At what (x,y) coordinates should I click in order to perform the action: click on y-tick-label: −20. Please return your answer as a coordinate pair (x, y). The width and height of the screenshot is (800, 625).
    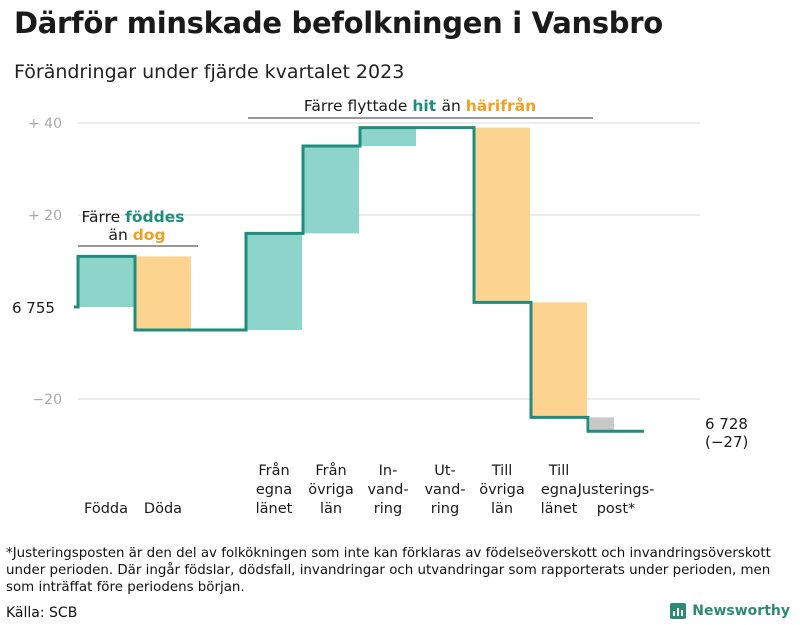
    Looking at the image, I should click on (47, 400).